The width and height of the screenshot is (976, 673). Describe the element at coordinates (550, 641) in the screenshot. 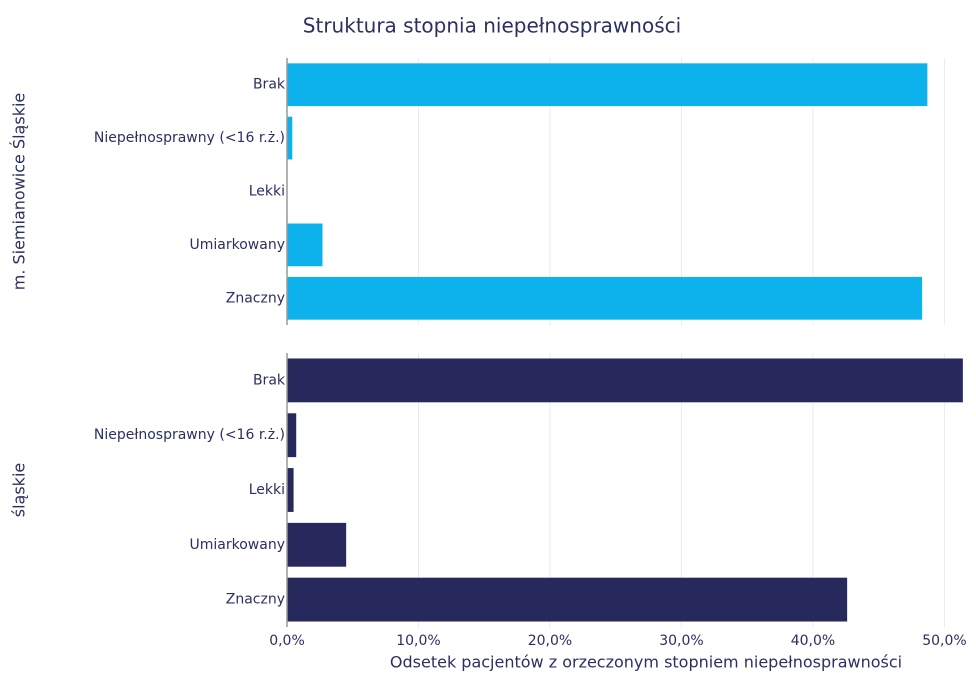

I see `x-tick-label: 20,0%` at that location.